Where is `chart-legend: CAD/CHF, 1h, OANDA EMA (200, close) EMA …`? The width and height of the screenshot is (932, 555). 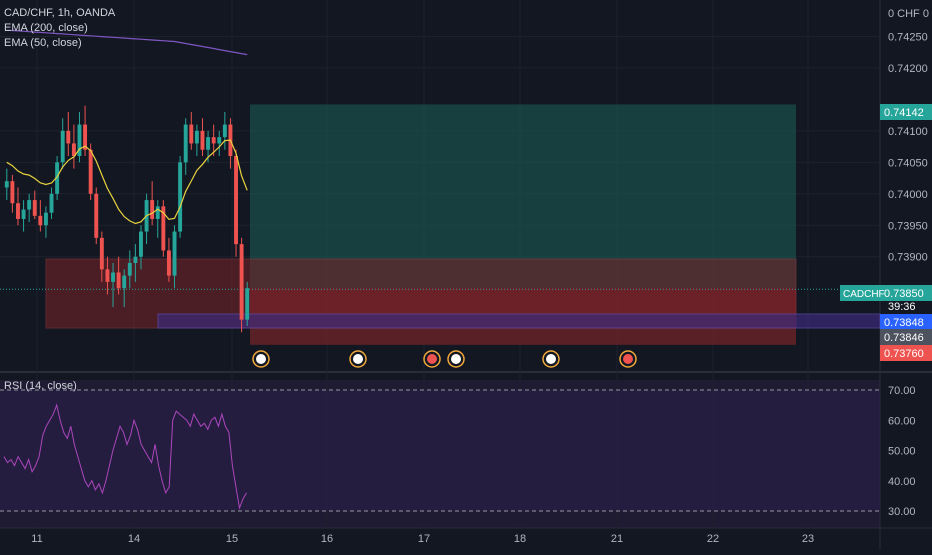
chart-legend: CAD/CHF, 1h, OANDA EMA (200, close) EMA … is located at coordinates (59, 28).